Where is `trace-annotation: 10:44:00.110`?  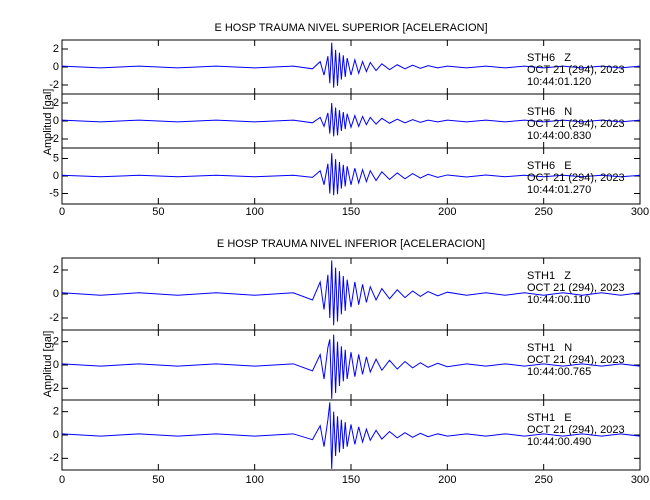
trace-annotation: 10:44:00.110 is located at coordinates (558, 300).